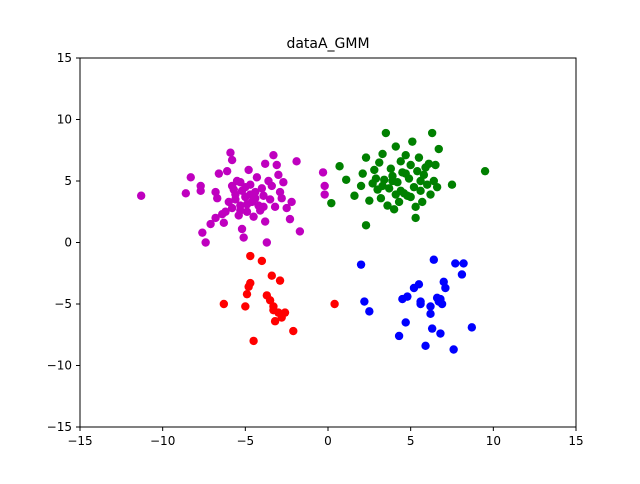  What do you see at coordinates (64, 58) in the screenshot?
I see `y-tick-label: 15` at bounding box center [64, 58].